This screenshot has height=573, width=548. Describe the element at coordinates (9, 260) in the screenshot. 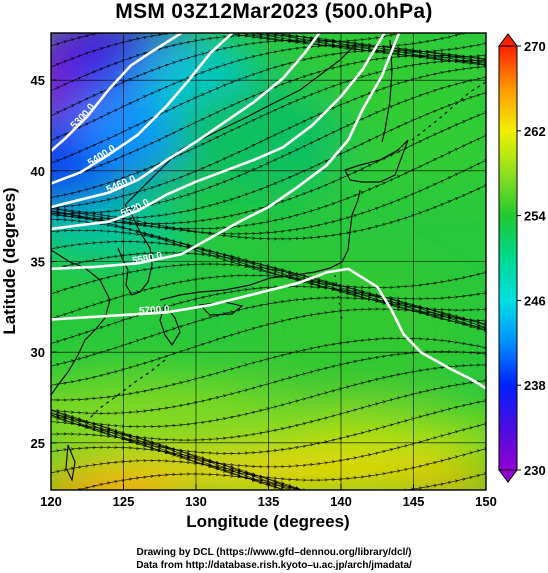

I see `y-axis-label: Latitude (degrees)` at that location.